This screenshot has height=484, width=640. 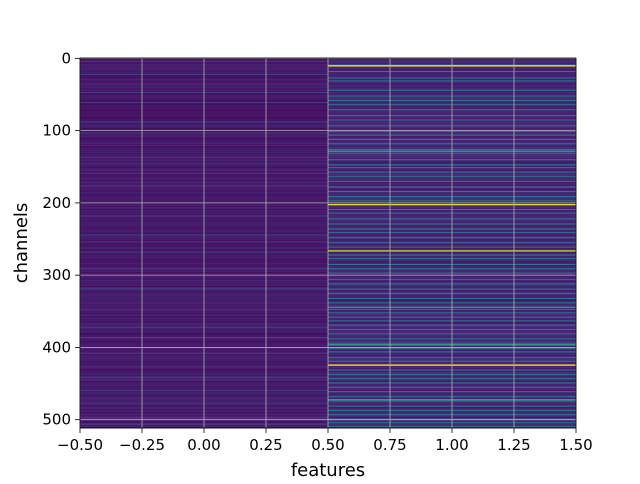 I want to click on x-tick-label: 0.00, so click(x=203, y=445).